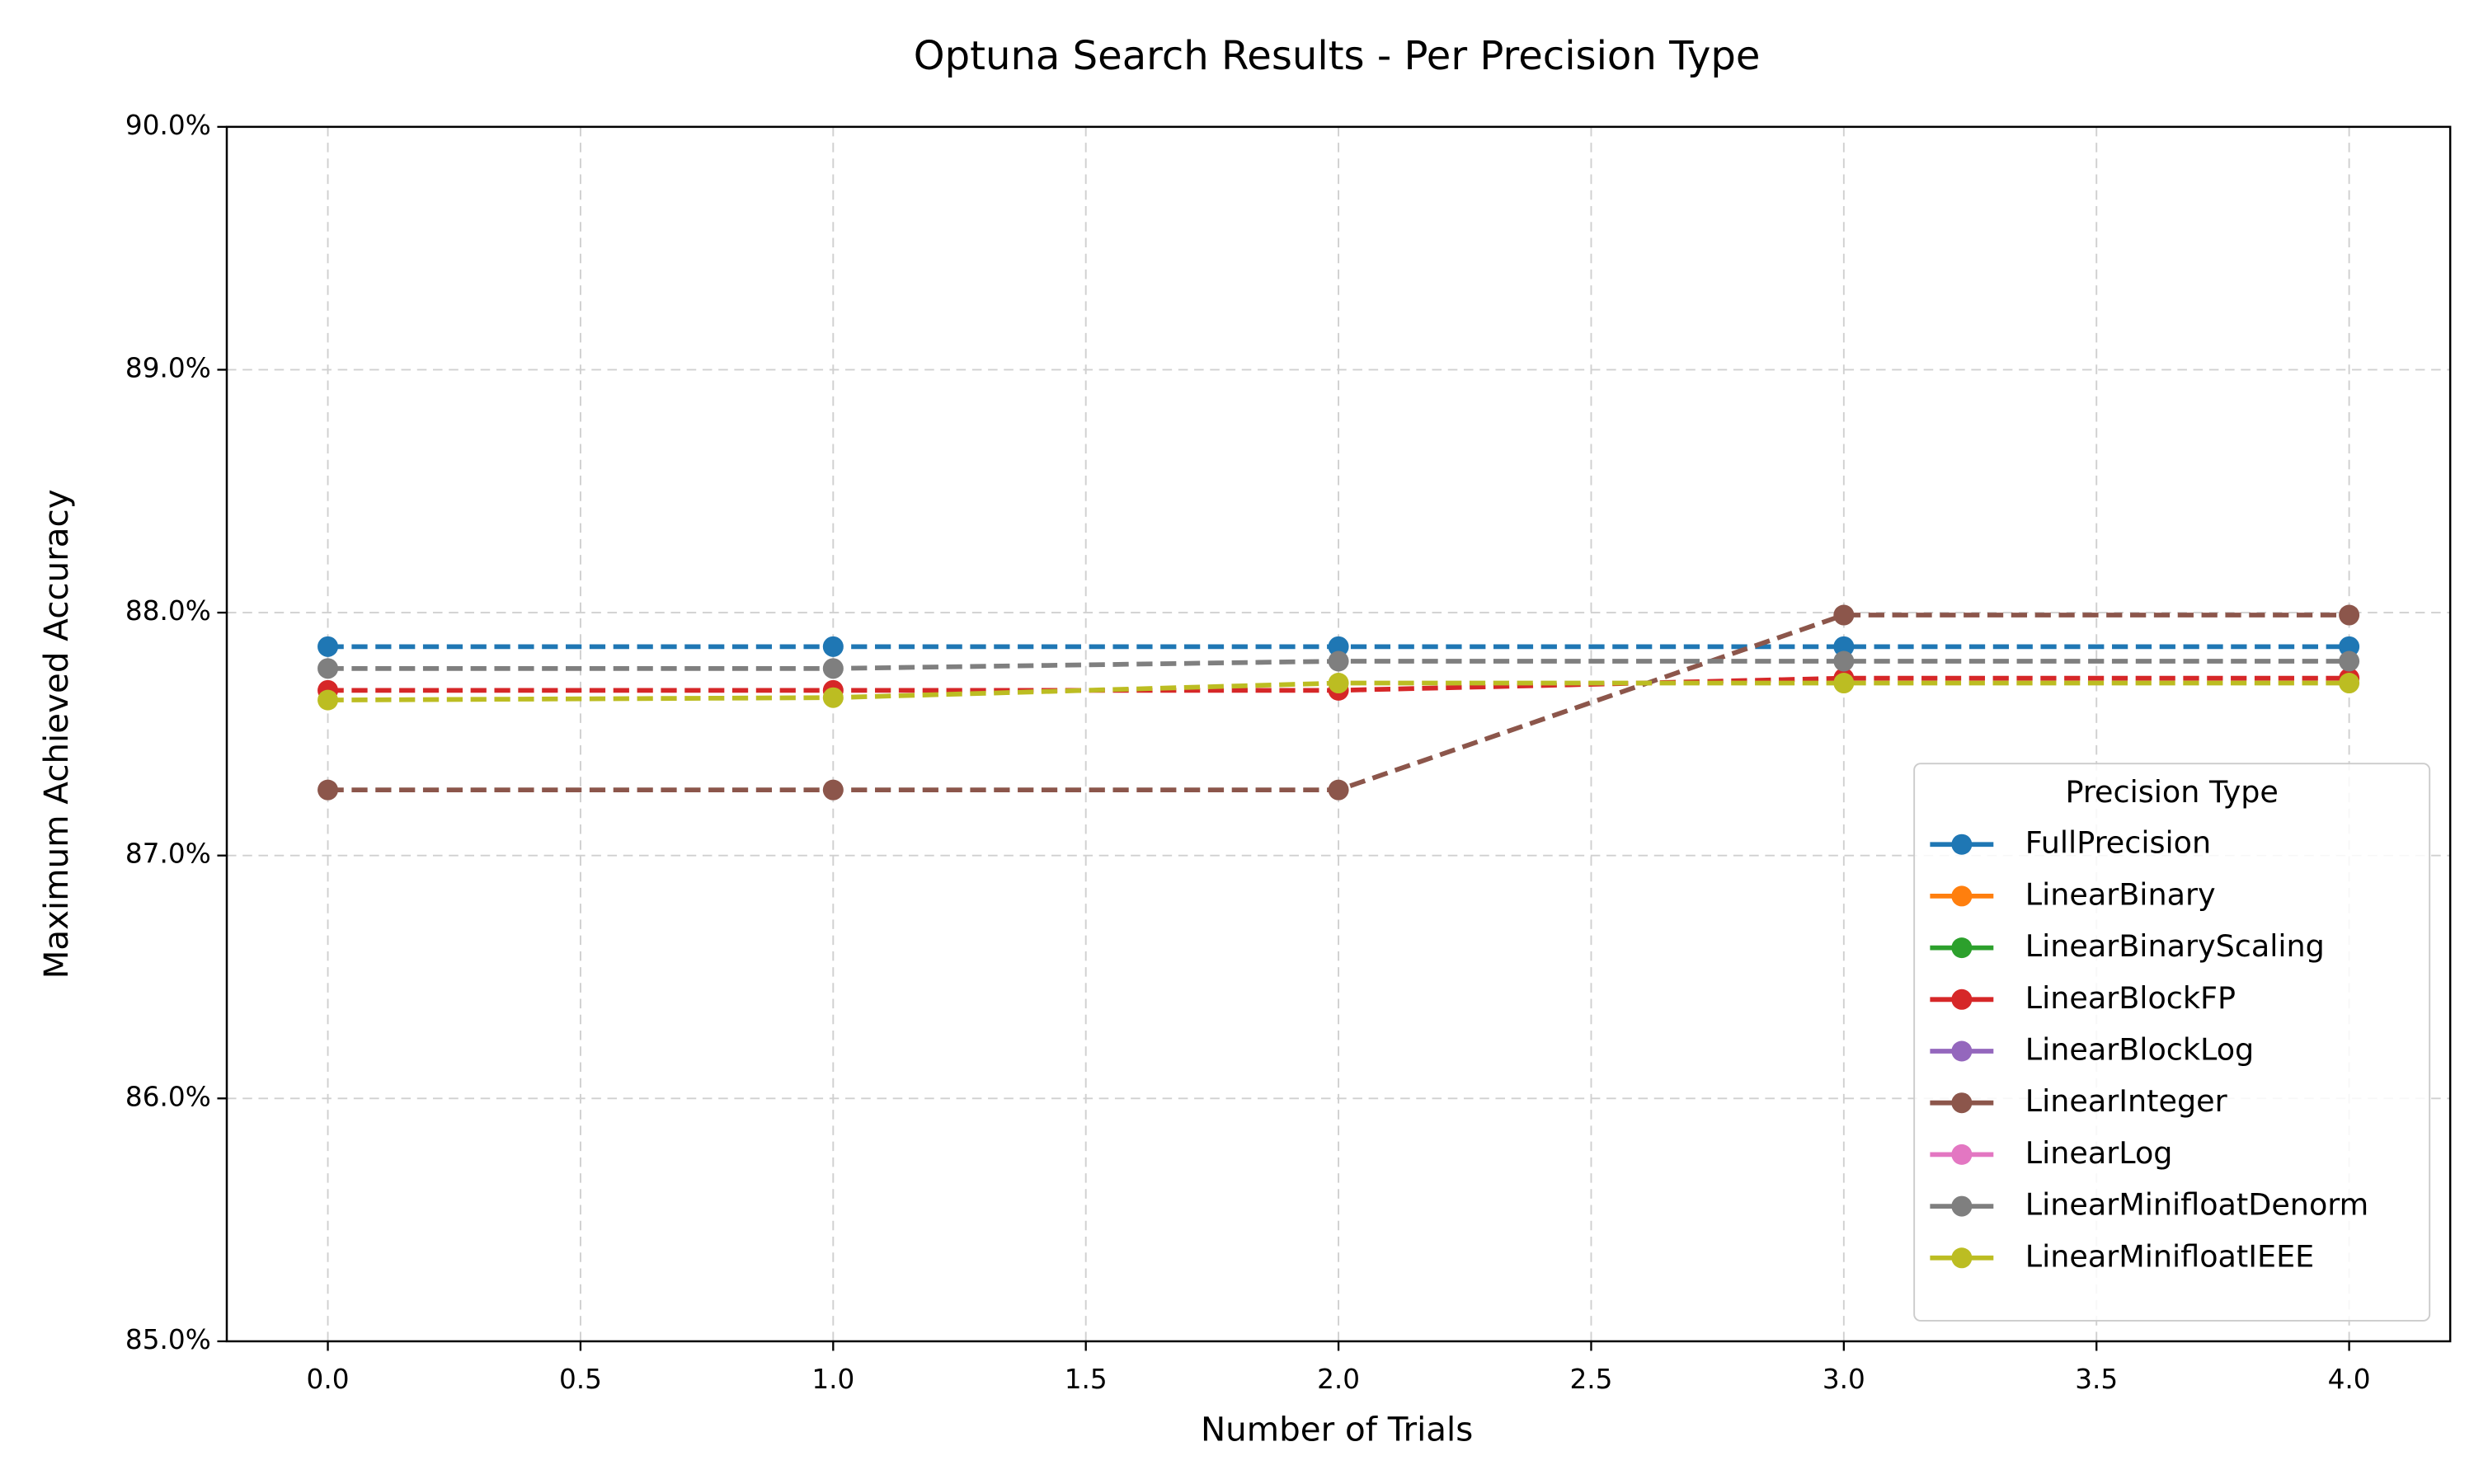  I want to click on legend-label: LinearMinifloatIEEE, so click(2169, 1256).